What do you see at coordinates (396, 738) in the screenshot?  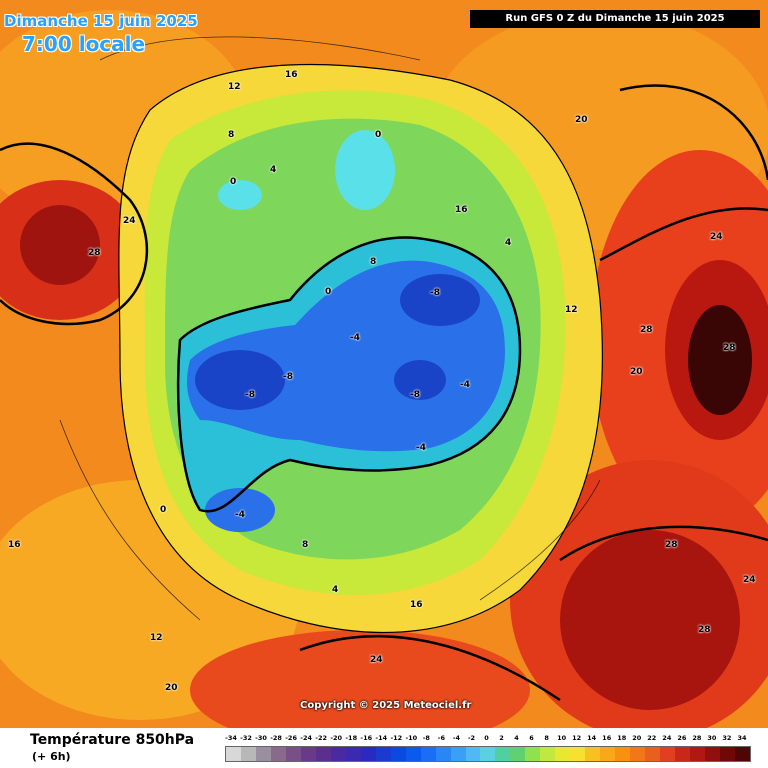 I see `legend-value-label: -12` at bounding box center [396, 738].